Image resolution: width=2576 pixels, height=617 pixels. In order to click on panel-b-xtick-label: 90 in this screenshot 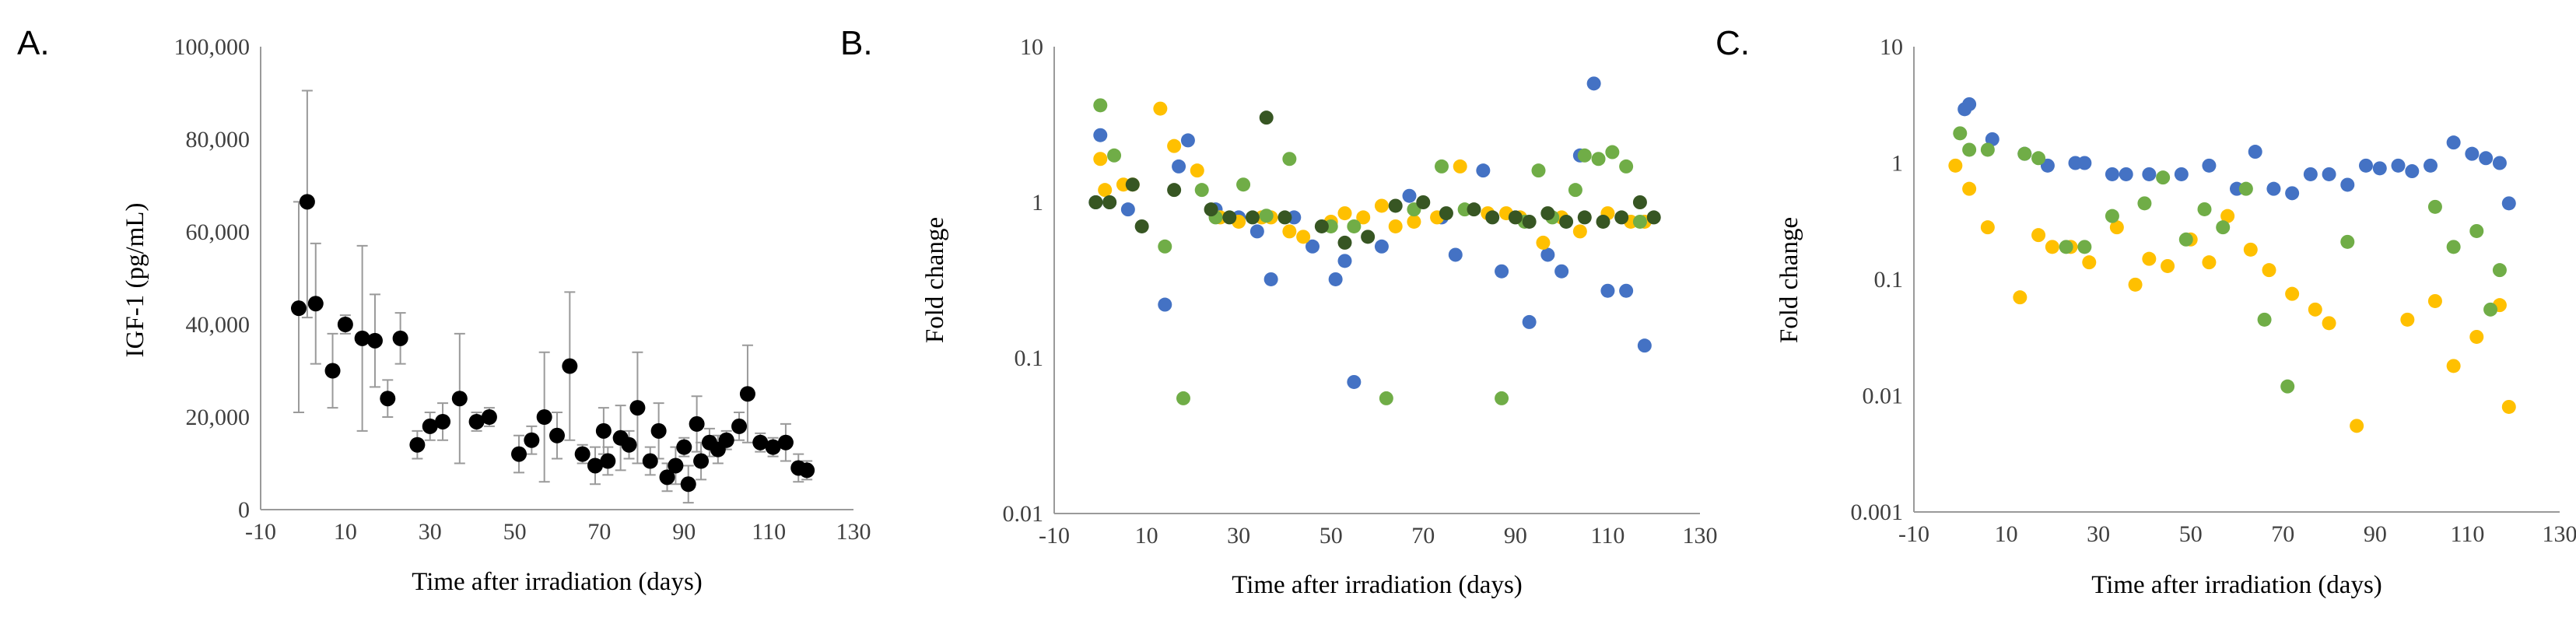, I will do `click(1516, 536)`.